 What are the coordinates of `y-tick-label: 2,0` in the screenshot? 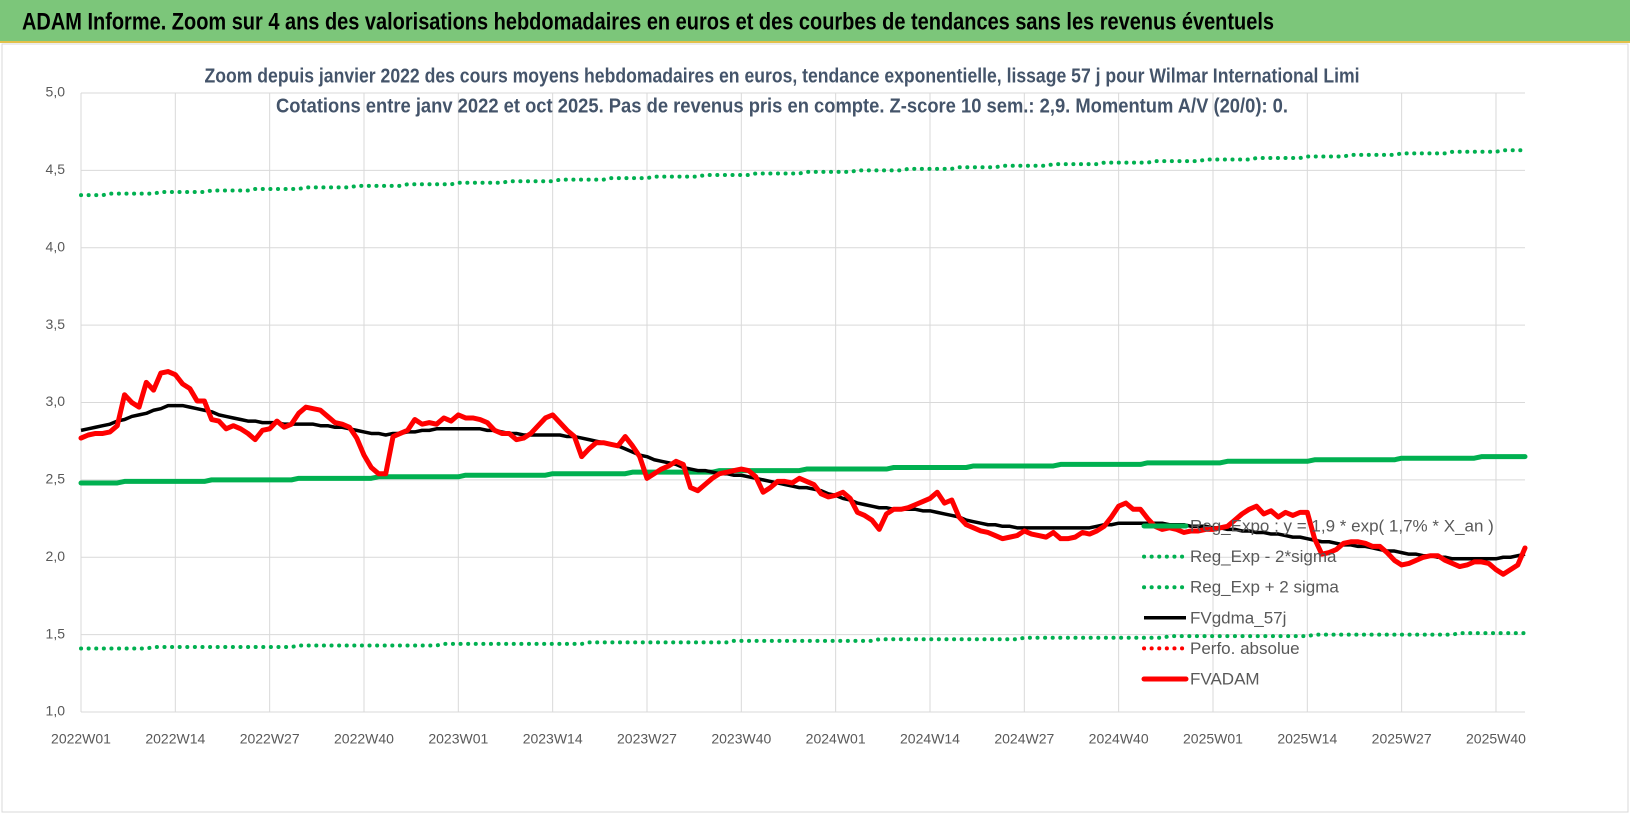 It's located at (56, 556).